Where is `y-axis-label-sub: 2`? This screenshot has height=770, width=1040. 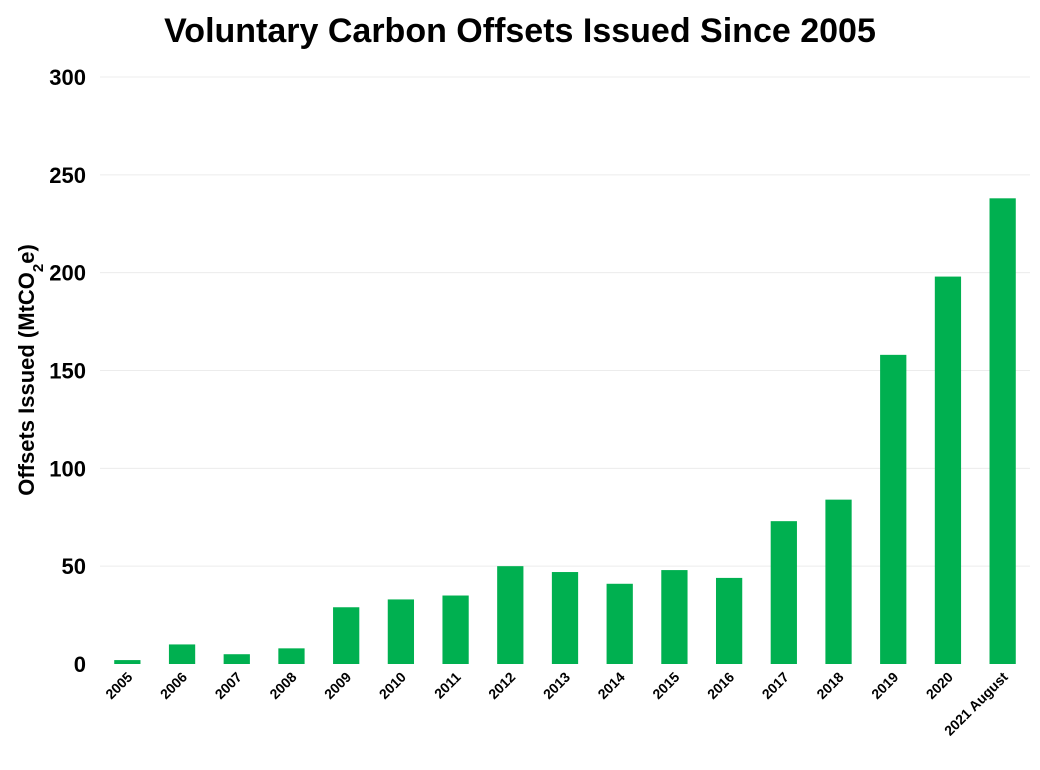
y-axis-label-sub: 2 is located at coordinates (38, 268).